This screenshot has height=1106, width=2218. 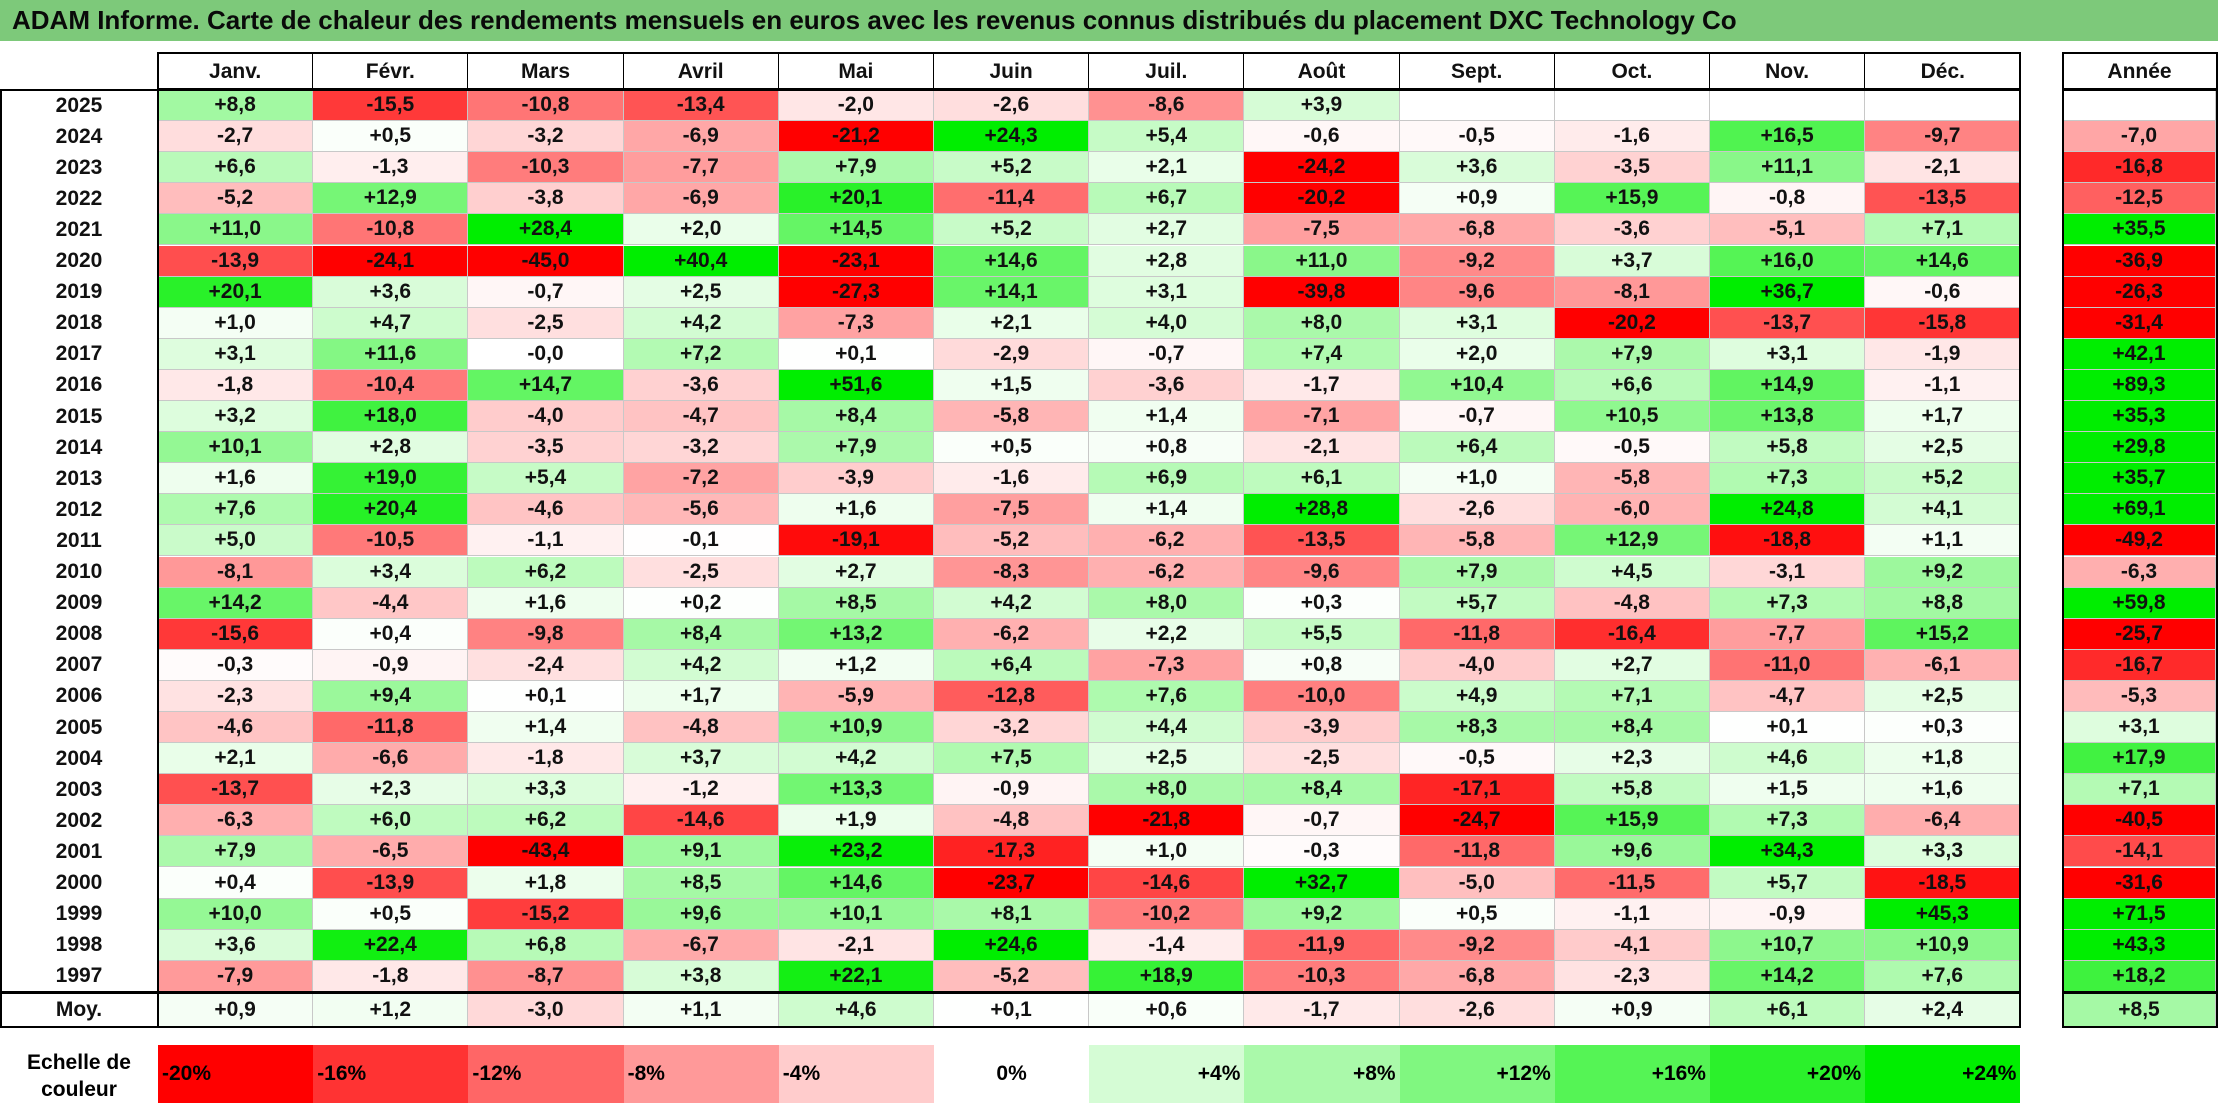 What do you see at coordinates (1632, 168) in the screenshot?
I see `heatmap-cell: -3,5` at bounding box center [1632, 168].